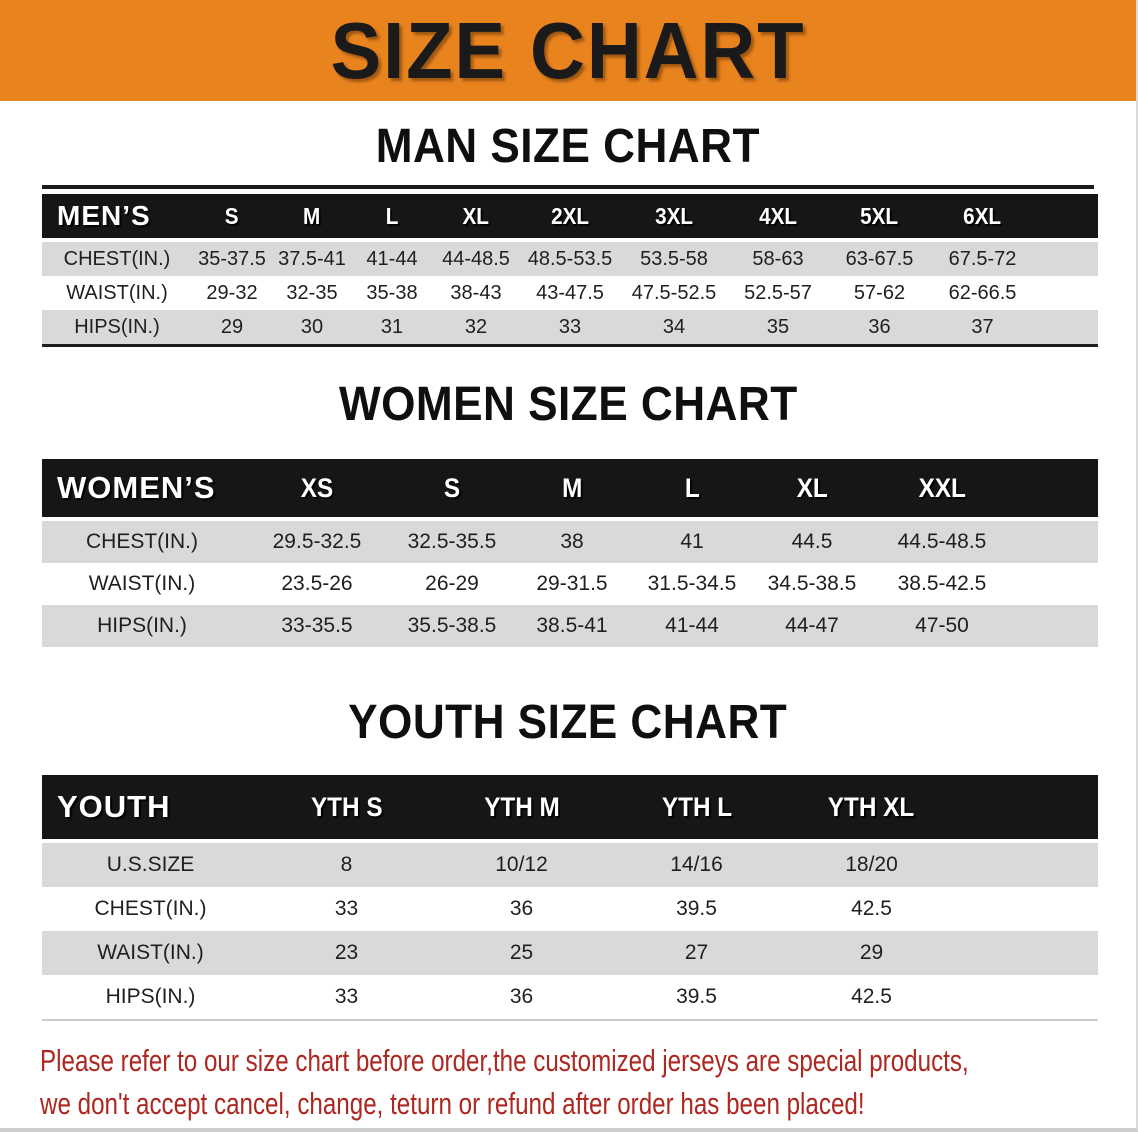  What do you see at coordinates (142, 541) in the screenshot?
I see `women-row-label-chest-in: CHEST(IN.)` at bounding box center [142, 541].